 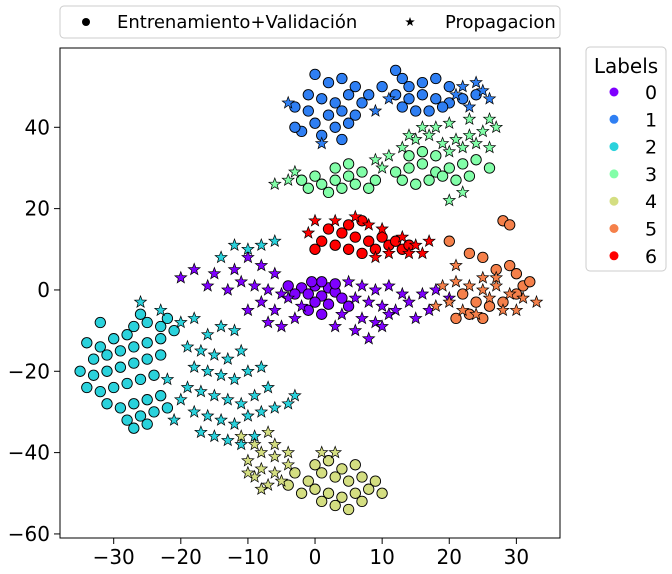 I want to click on side-legend-label: 3, so click(x=651, y=175).